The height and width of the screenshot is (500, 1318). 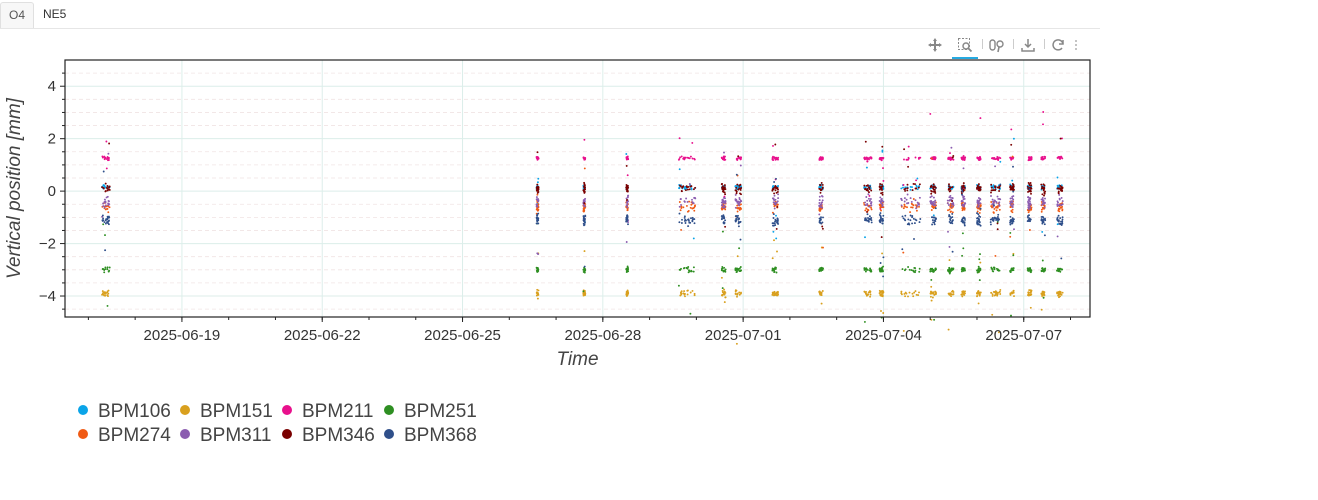 What do you see at coordinates (17, 15) in the screenshot?
I see `tab-o4: O4` at bounding box center [17, 15].